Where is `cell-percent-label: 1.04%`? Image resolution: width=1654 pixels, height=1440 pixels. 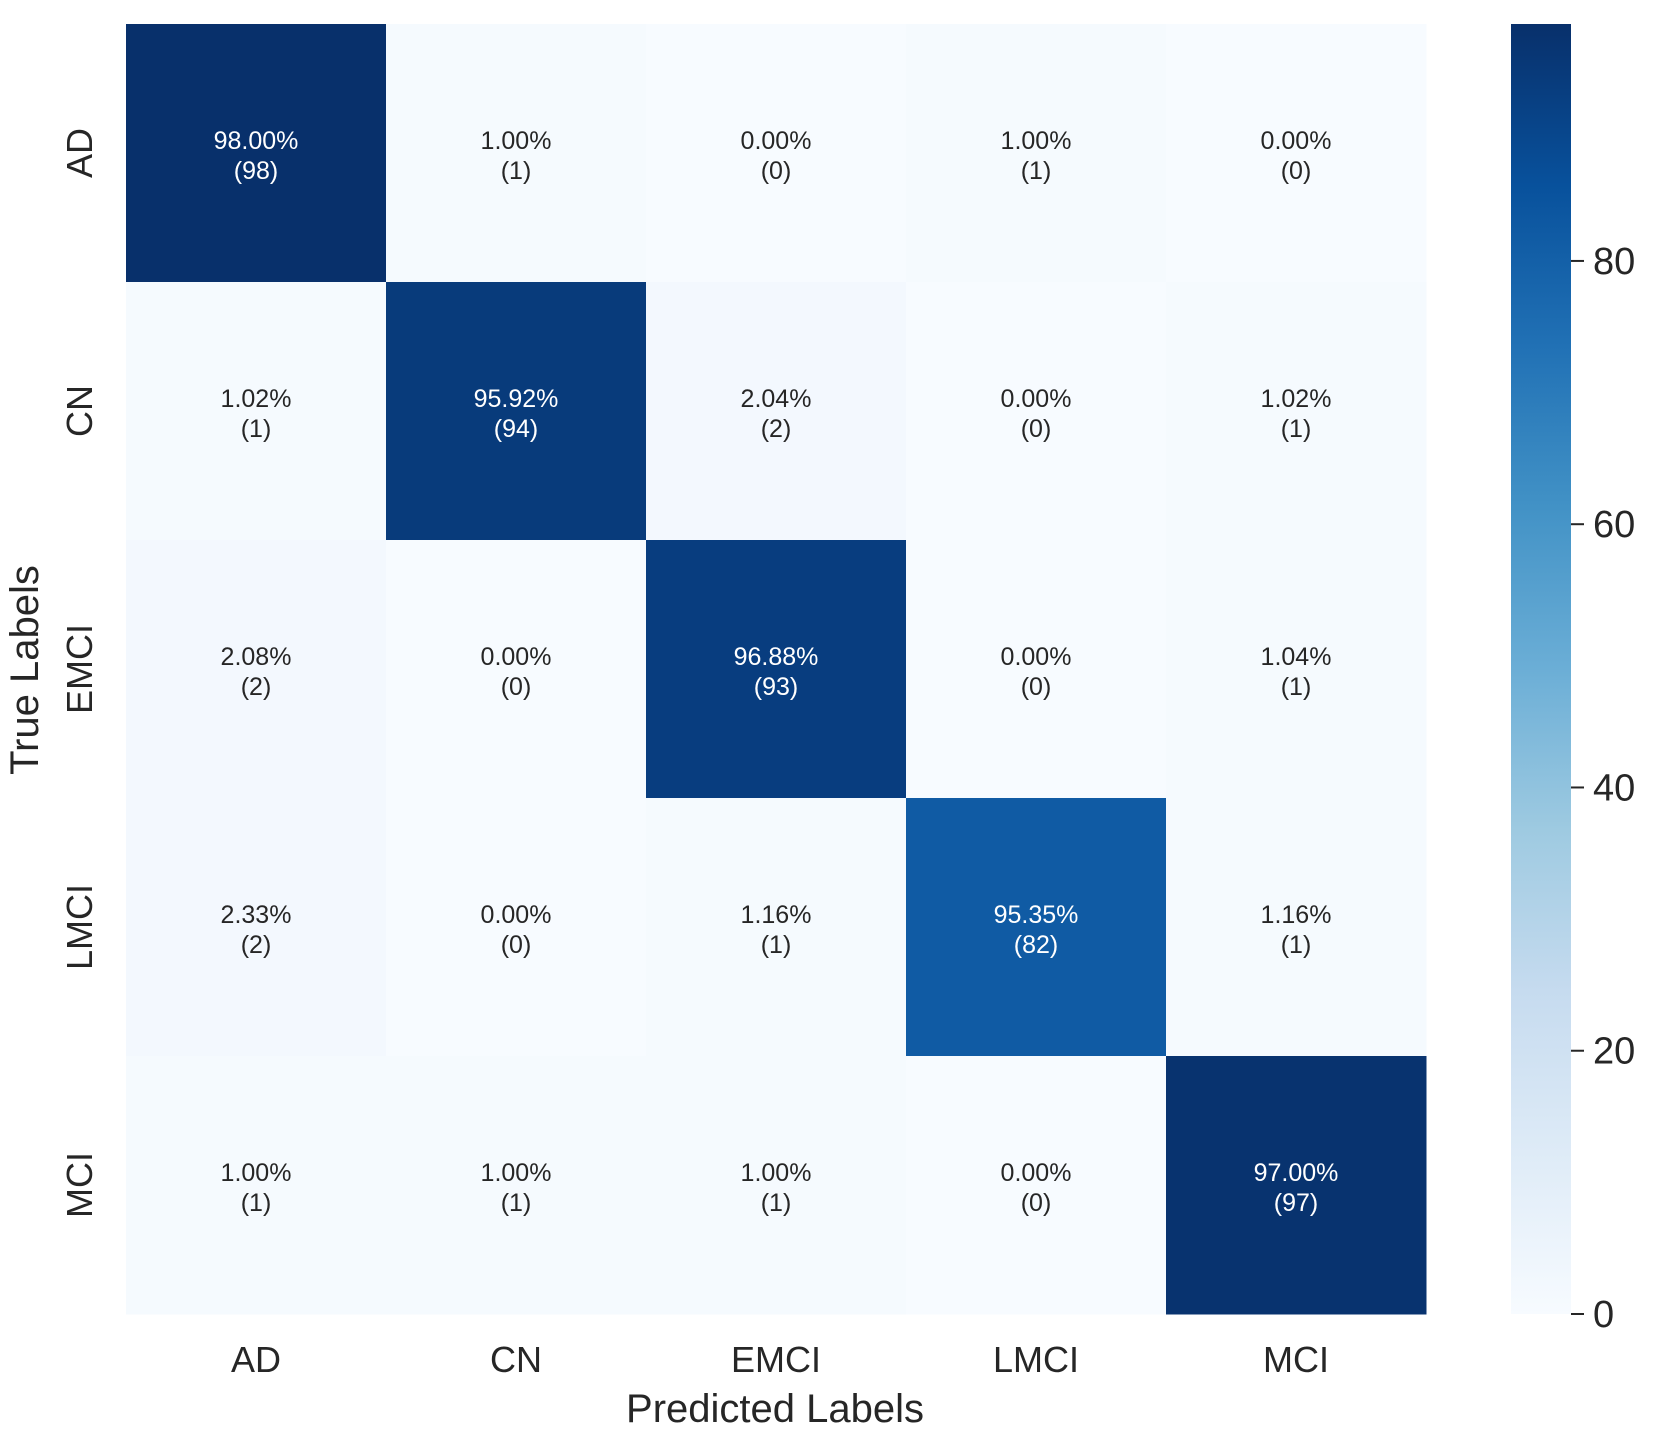 cell-percent-label: 1.04% is located at coordinates (1296, 657).